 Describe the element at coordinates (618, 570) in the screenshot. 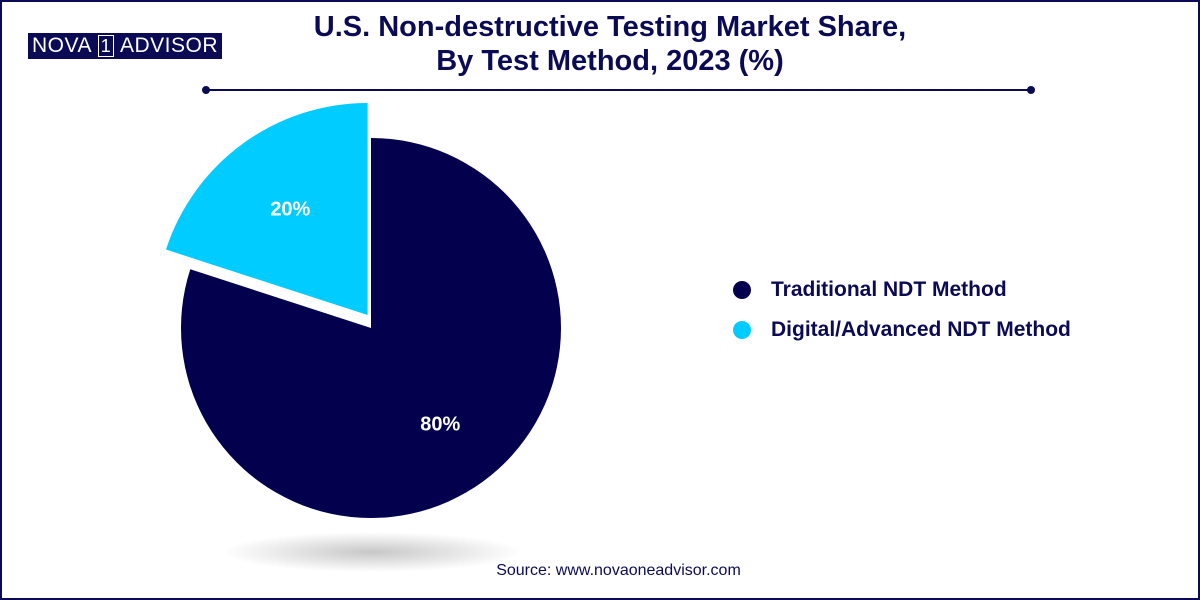

I see `source-note: Source: www.novaoneadvisor.com` at that location.